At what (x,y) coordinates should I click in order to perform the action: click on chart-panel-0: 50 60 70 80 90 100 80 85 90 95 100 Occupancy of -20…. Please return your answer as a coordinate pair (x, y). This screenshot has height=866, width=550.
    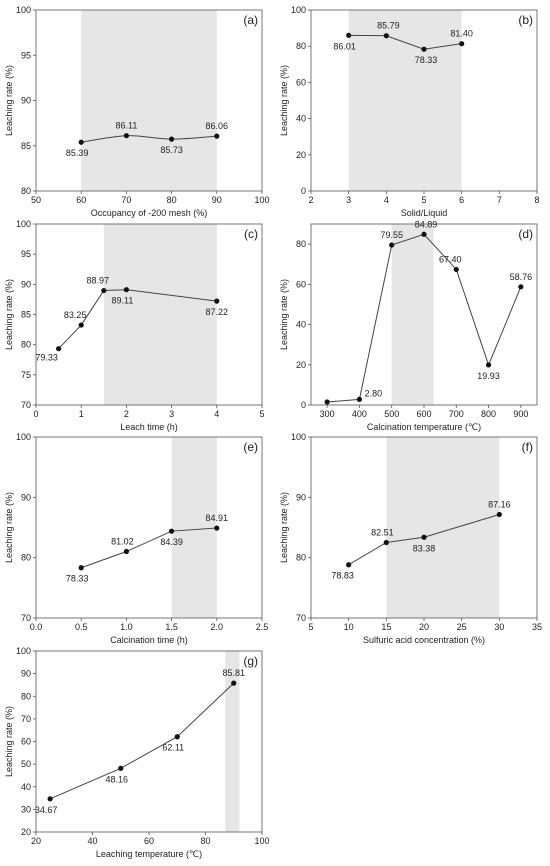
    Looking at the image, I should click on (137, 111).